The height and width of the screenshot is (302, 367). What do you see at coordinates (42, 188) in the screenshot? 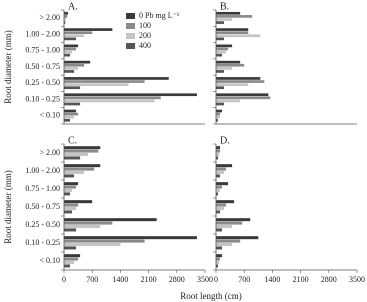
I see `y-tick-label: 0.75 - 1.00` at bounding box center [42, 188].